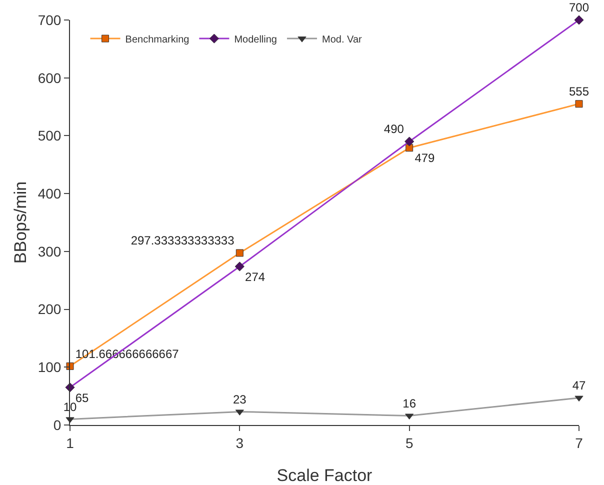 The image size is (604, 485). I want to click on data-label: 700, so click(579, 7).